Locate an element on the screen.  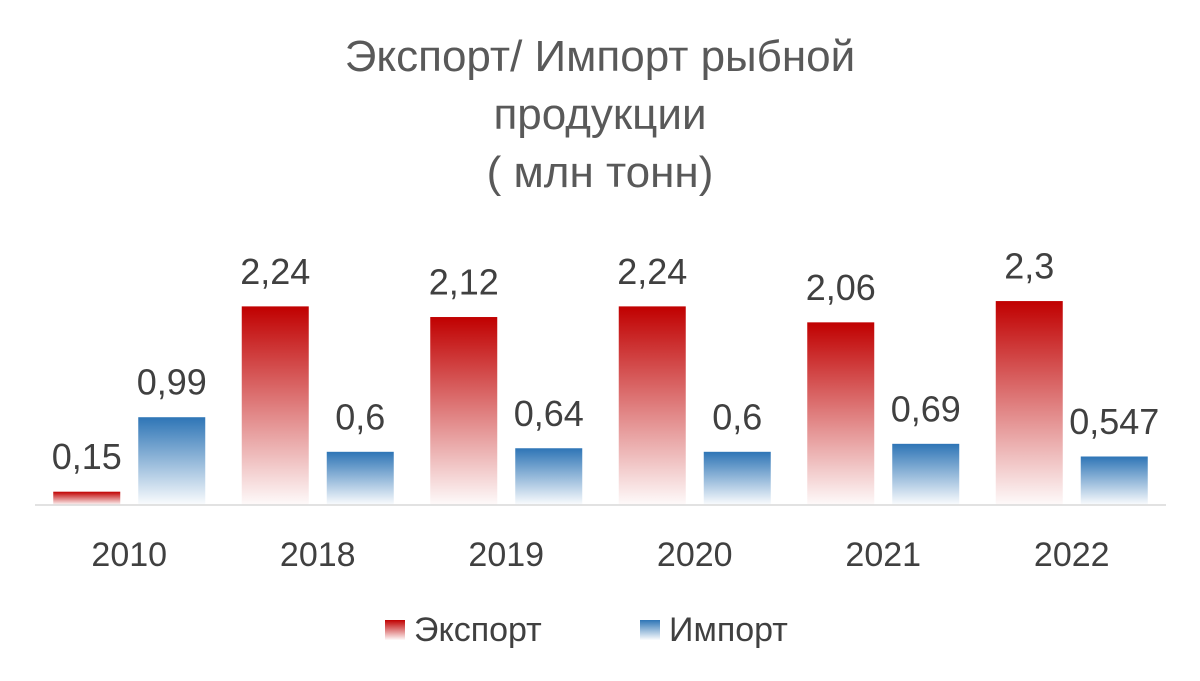
data-label: 2,06 is located at coordinates (841, 287).